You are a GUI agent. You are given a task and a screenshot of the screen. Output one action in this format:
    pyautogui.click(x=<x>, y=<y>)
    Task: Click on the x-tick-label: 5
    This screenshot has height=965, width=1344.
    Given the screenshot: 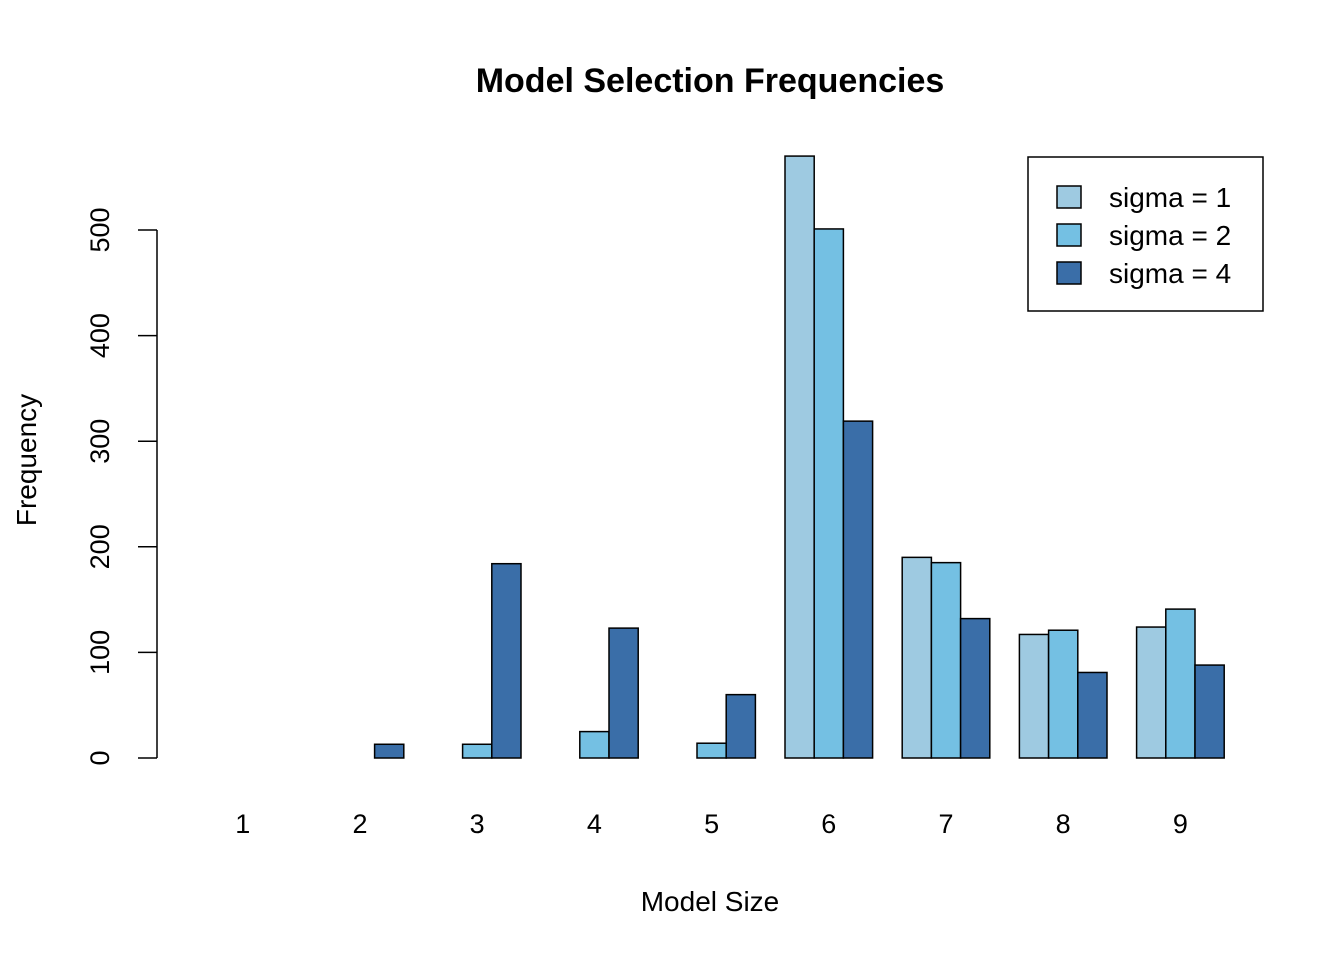 What is the action you would take?
    pyautogui.click(x=711, y=824)
    